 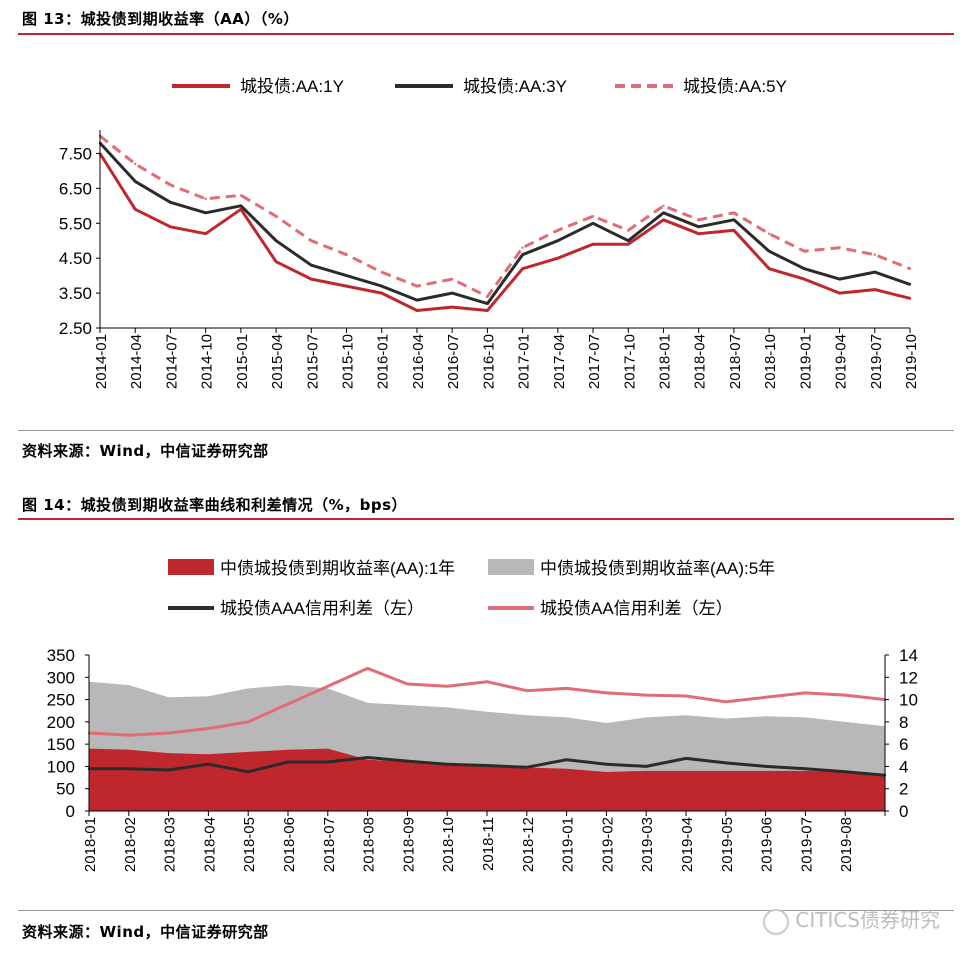 I want to click on fig13-source: 资料来源：Wind，中信证券研究部, so click(x=145, y=451).